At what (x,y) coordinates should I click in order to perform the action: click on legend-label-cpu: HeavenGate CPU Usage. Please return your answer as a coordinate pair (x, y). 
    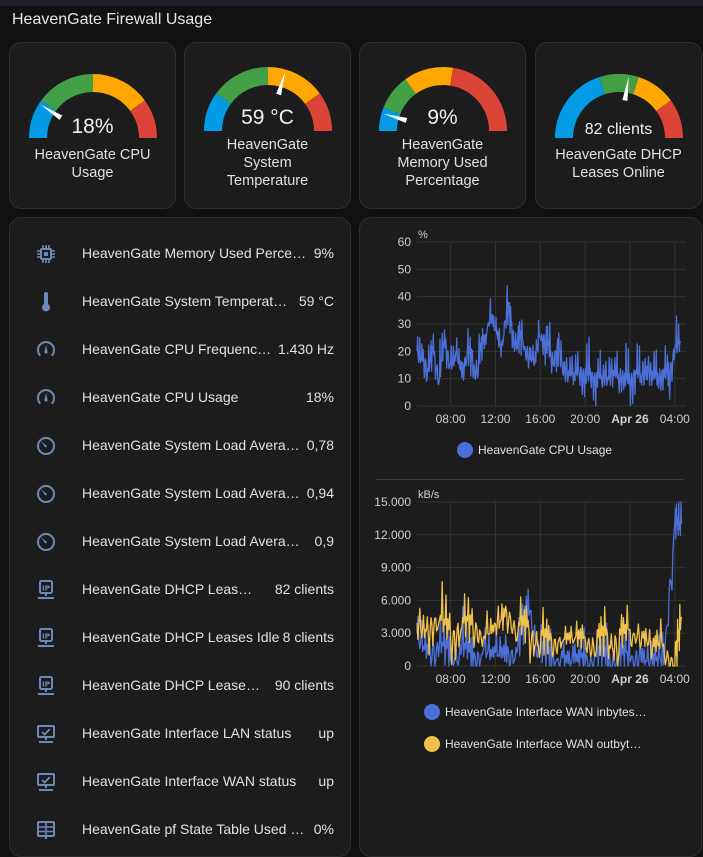
    Looking at the image, I should click on (545, 450).